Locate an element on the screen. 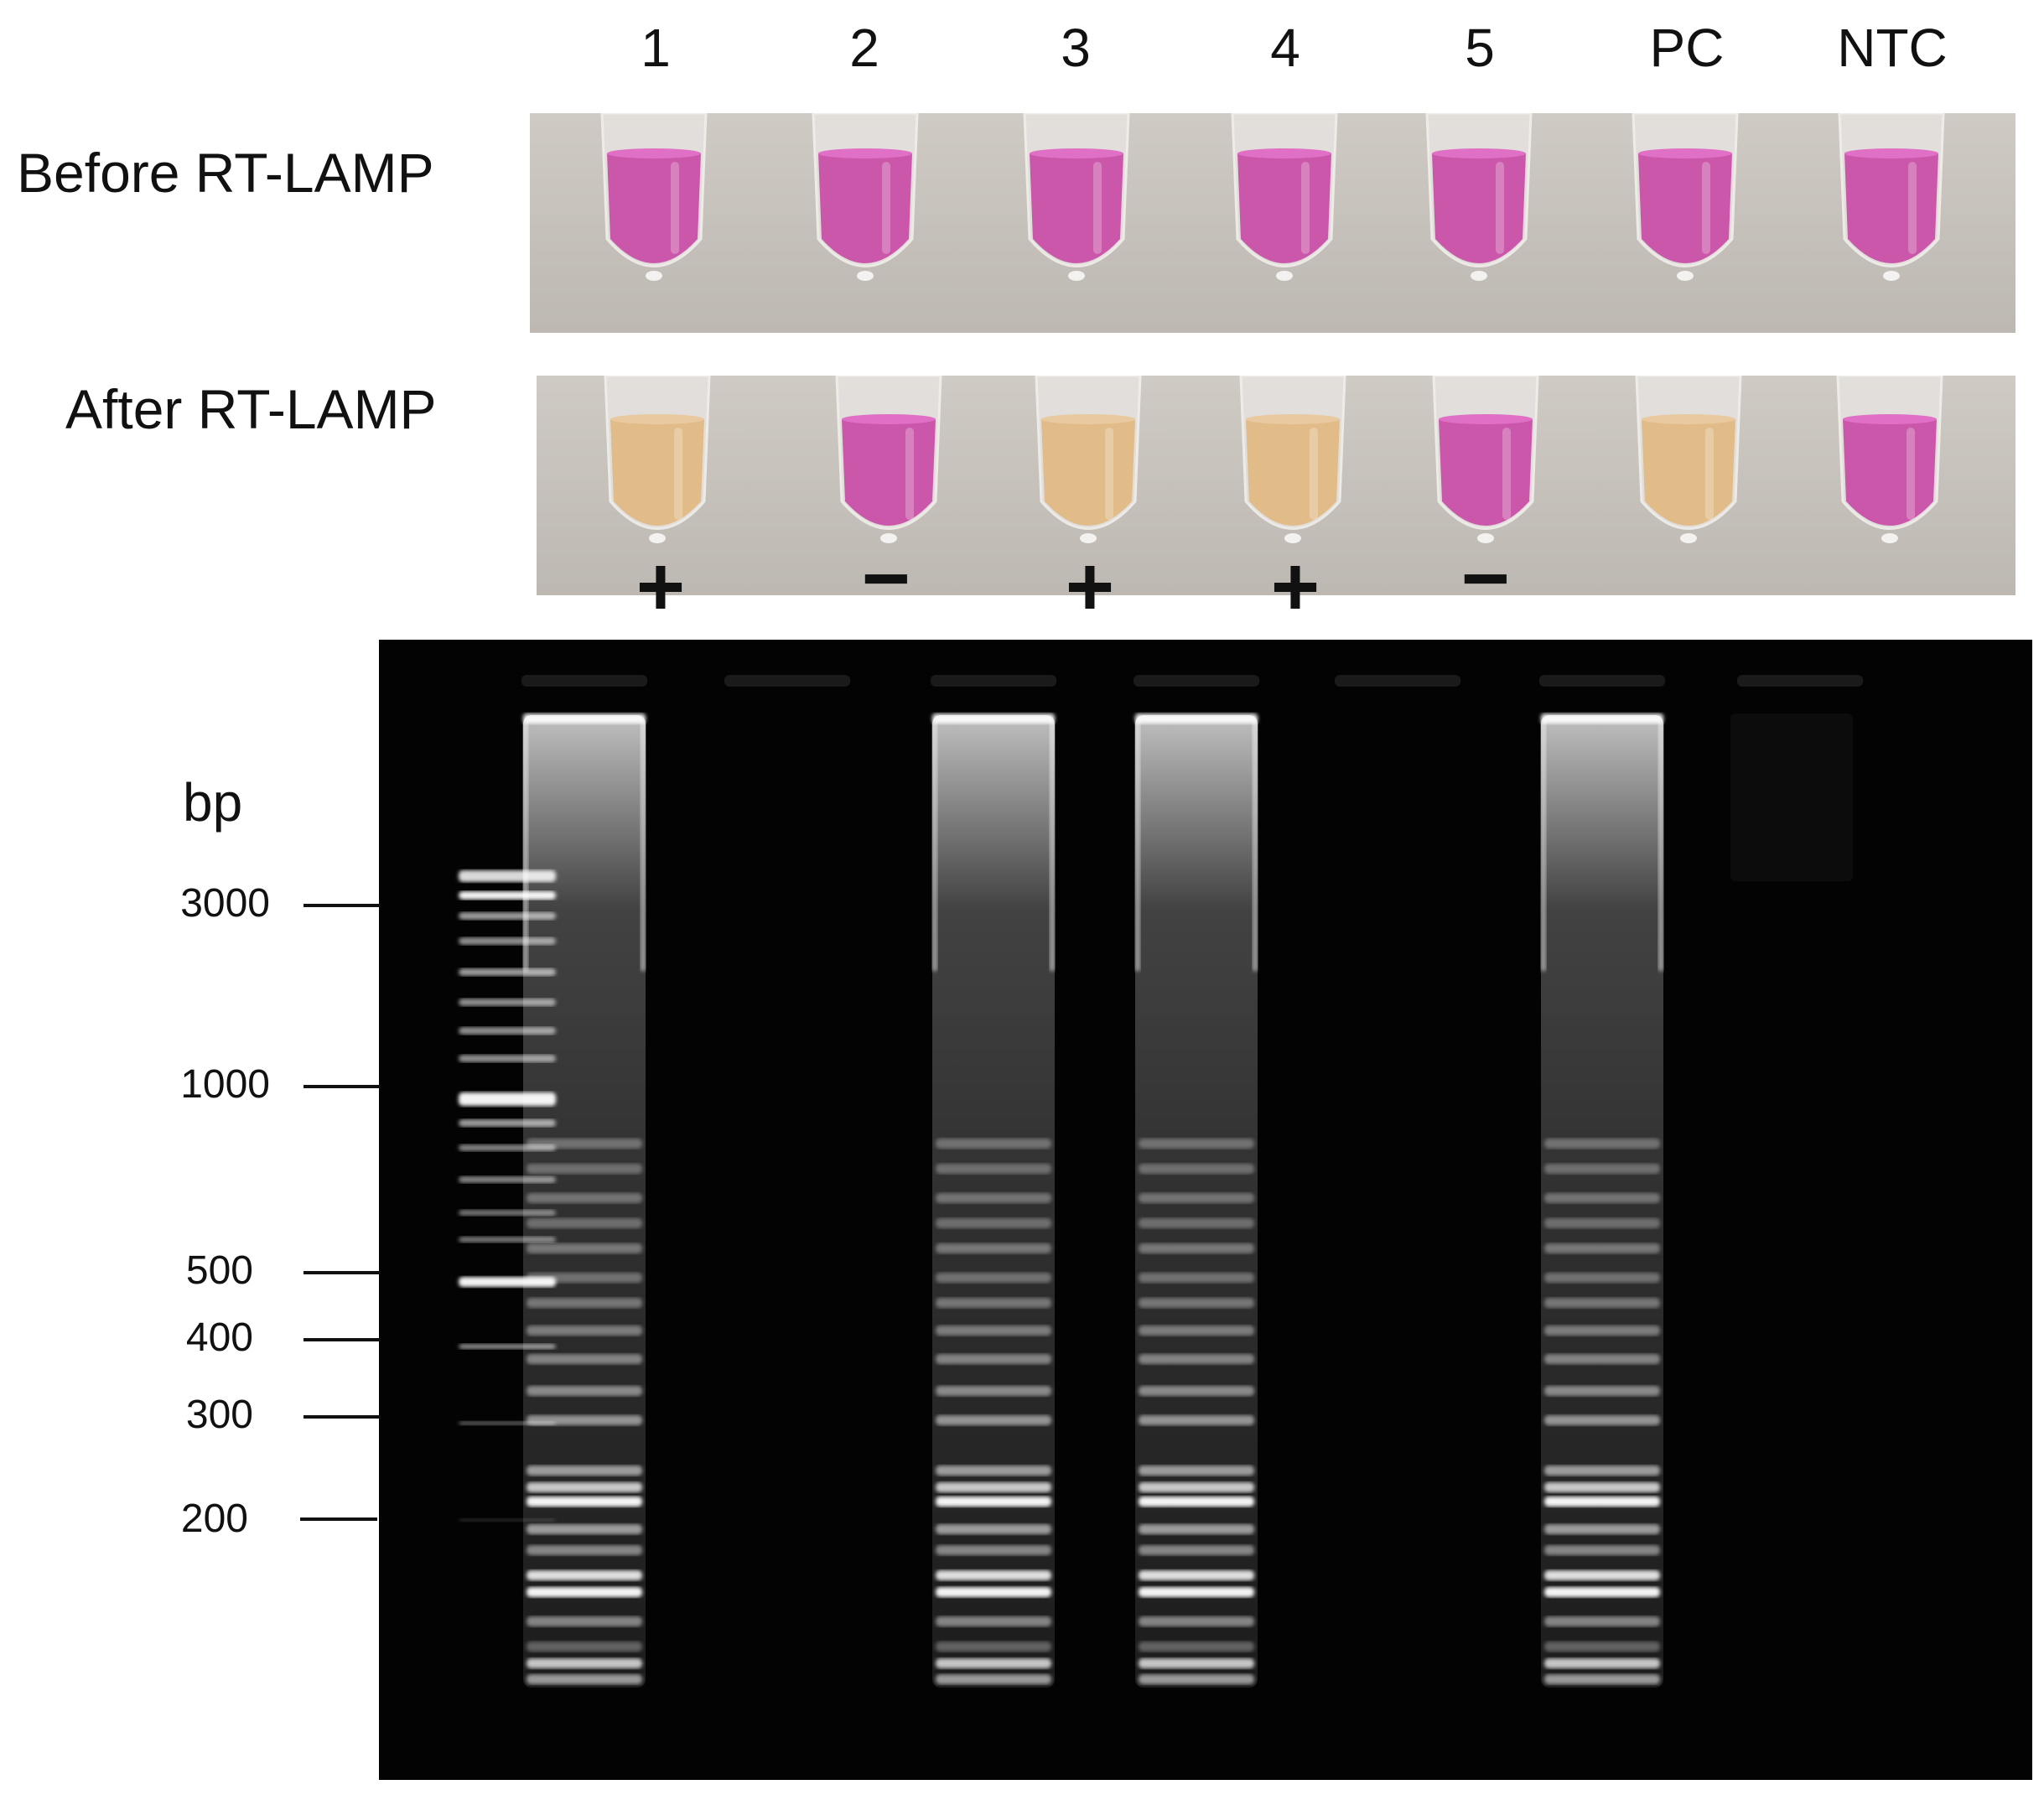 The height and width of the screenshot is (1795, 2044). before-tubes is located at coordinates (1273, 196).